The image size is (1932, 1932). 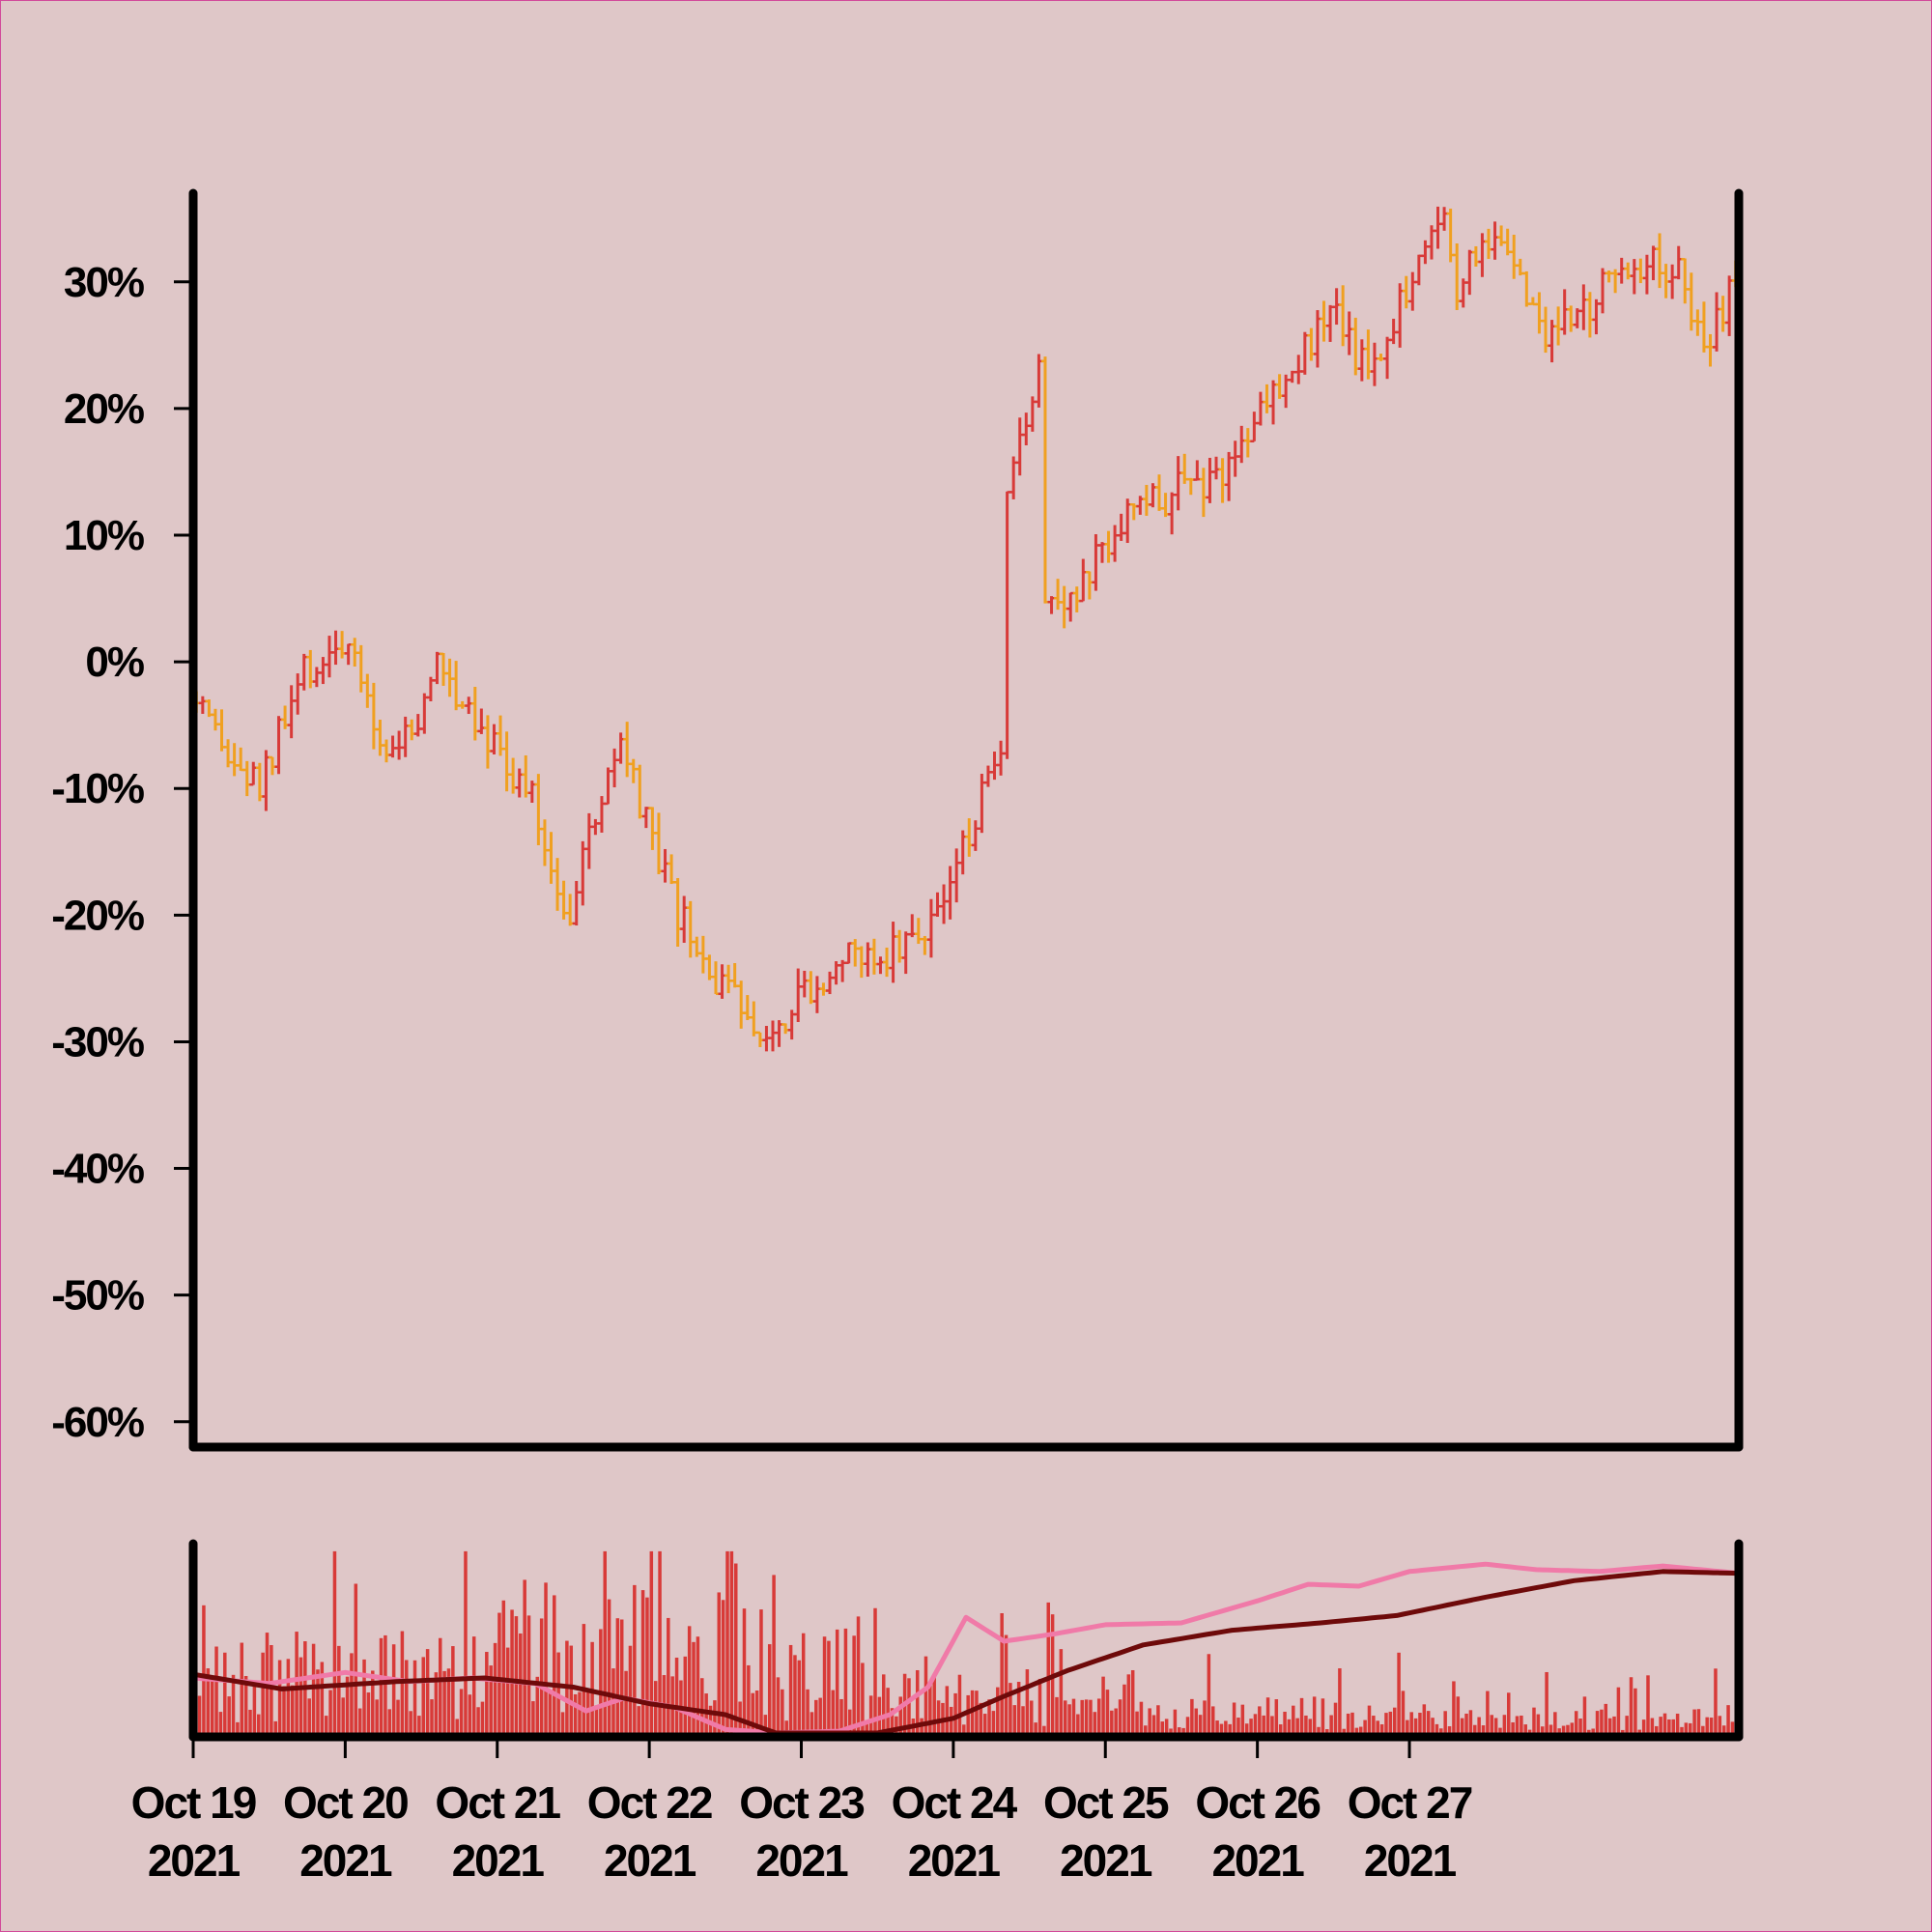 What do you see at coordinates (97, 1296) in the screenshot?
I see `y-tick-label: -50%` at bounding box center [97, 1296].